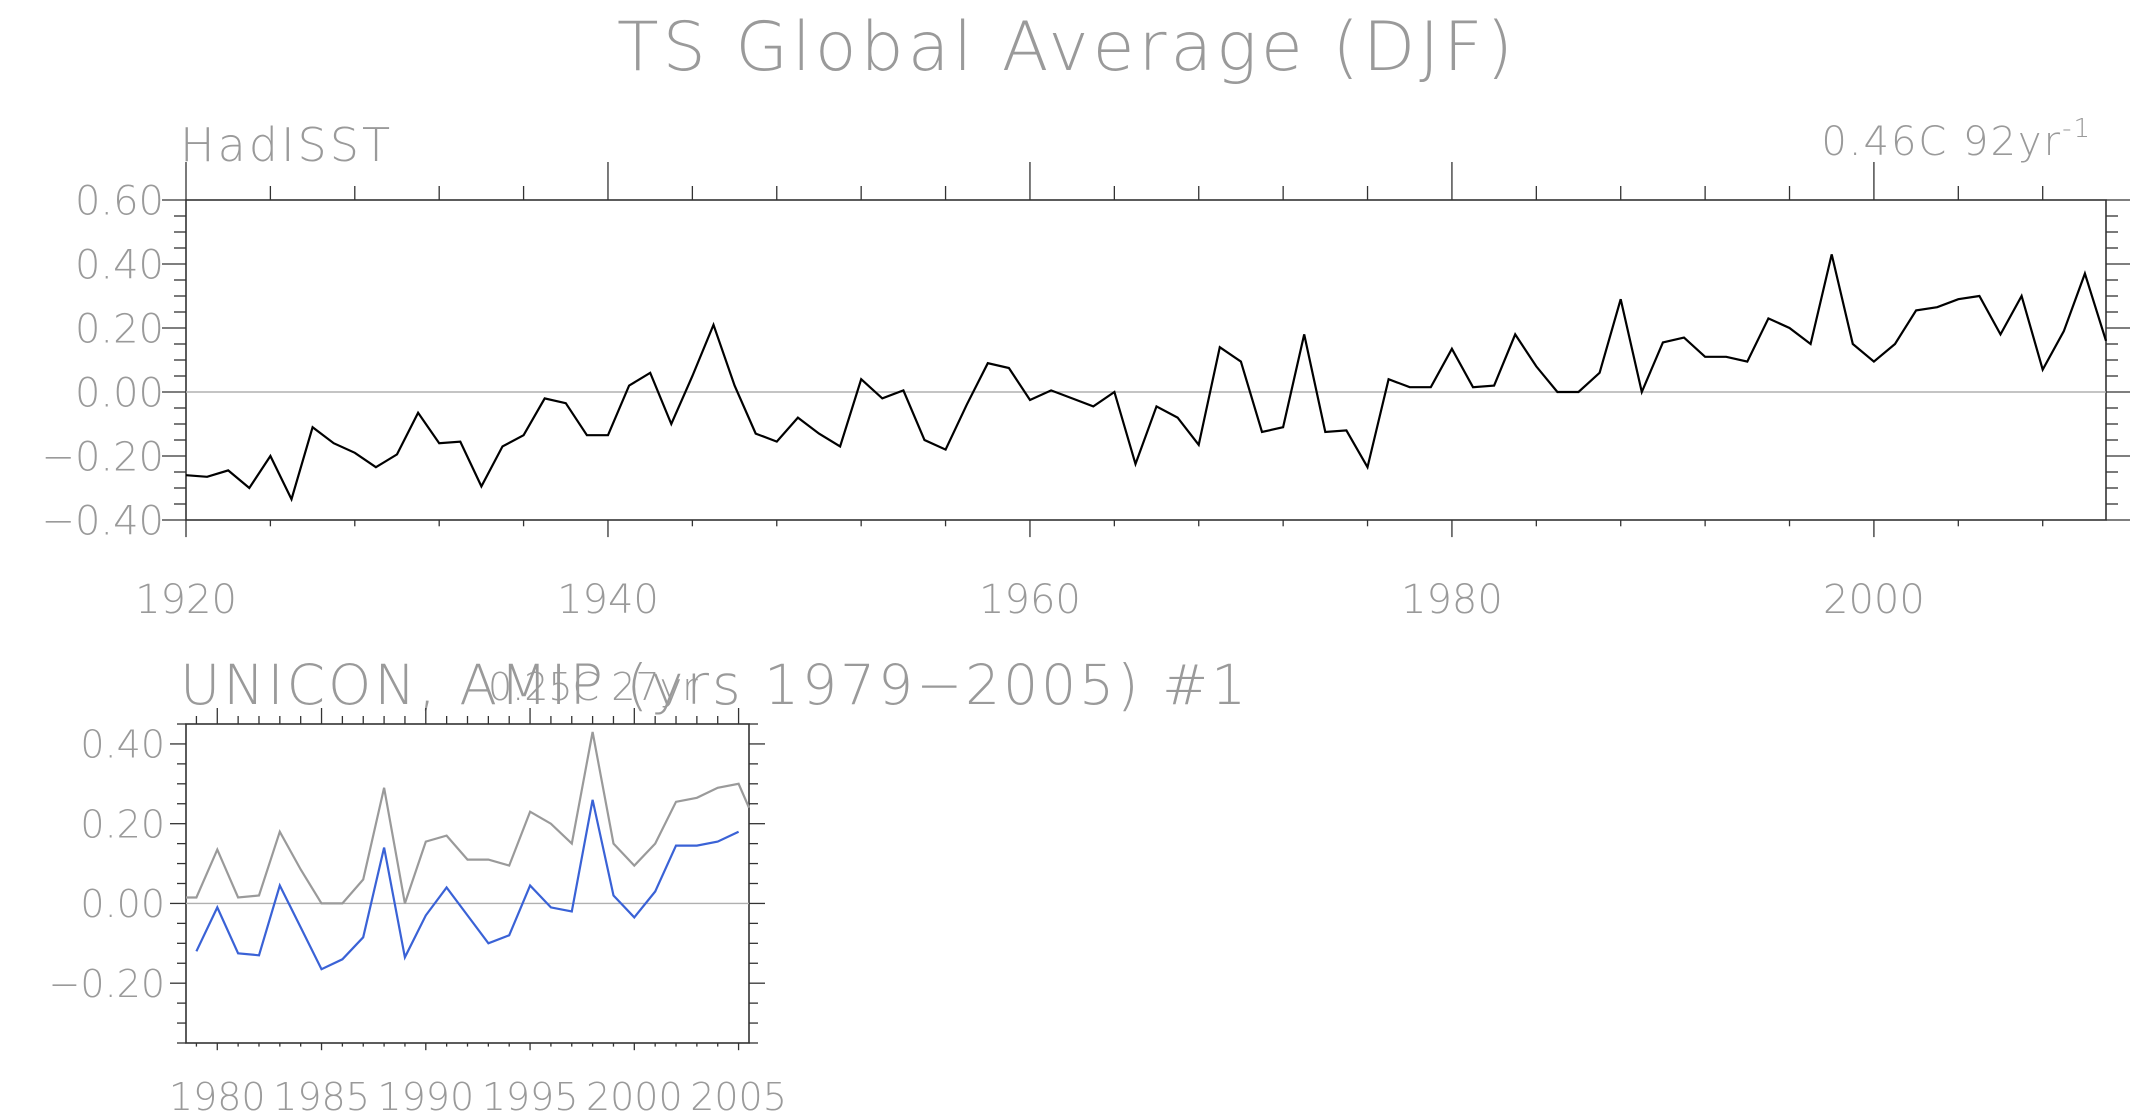  Describe the element at coordinates (1452, 600) in the screenshot. I see `x-tick-label: 1980` at that location.